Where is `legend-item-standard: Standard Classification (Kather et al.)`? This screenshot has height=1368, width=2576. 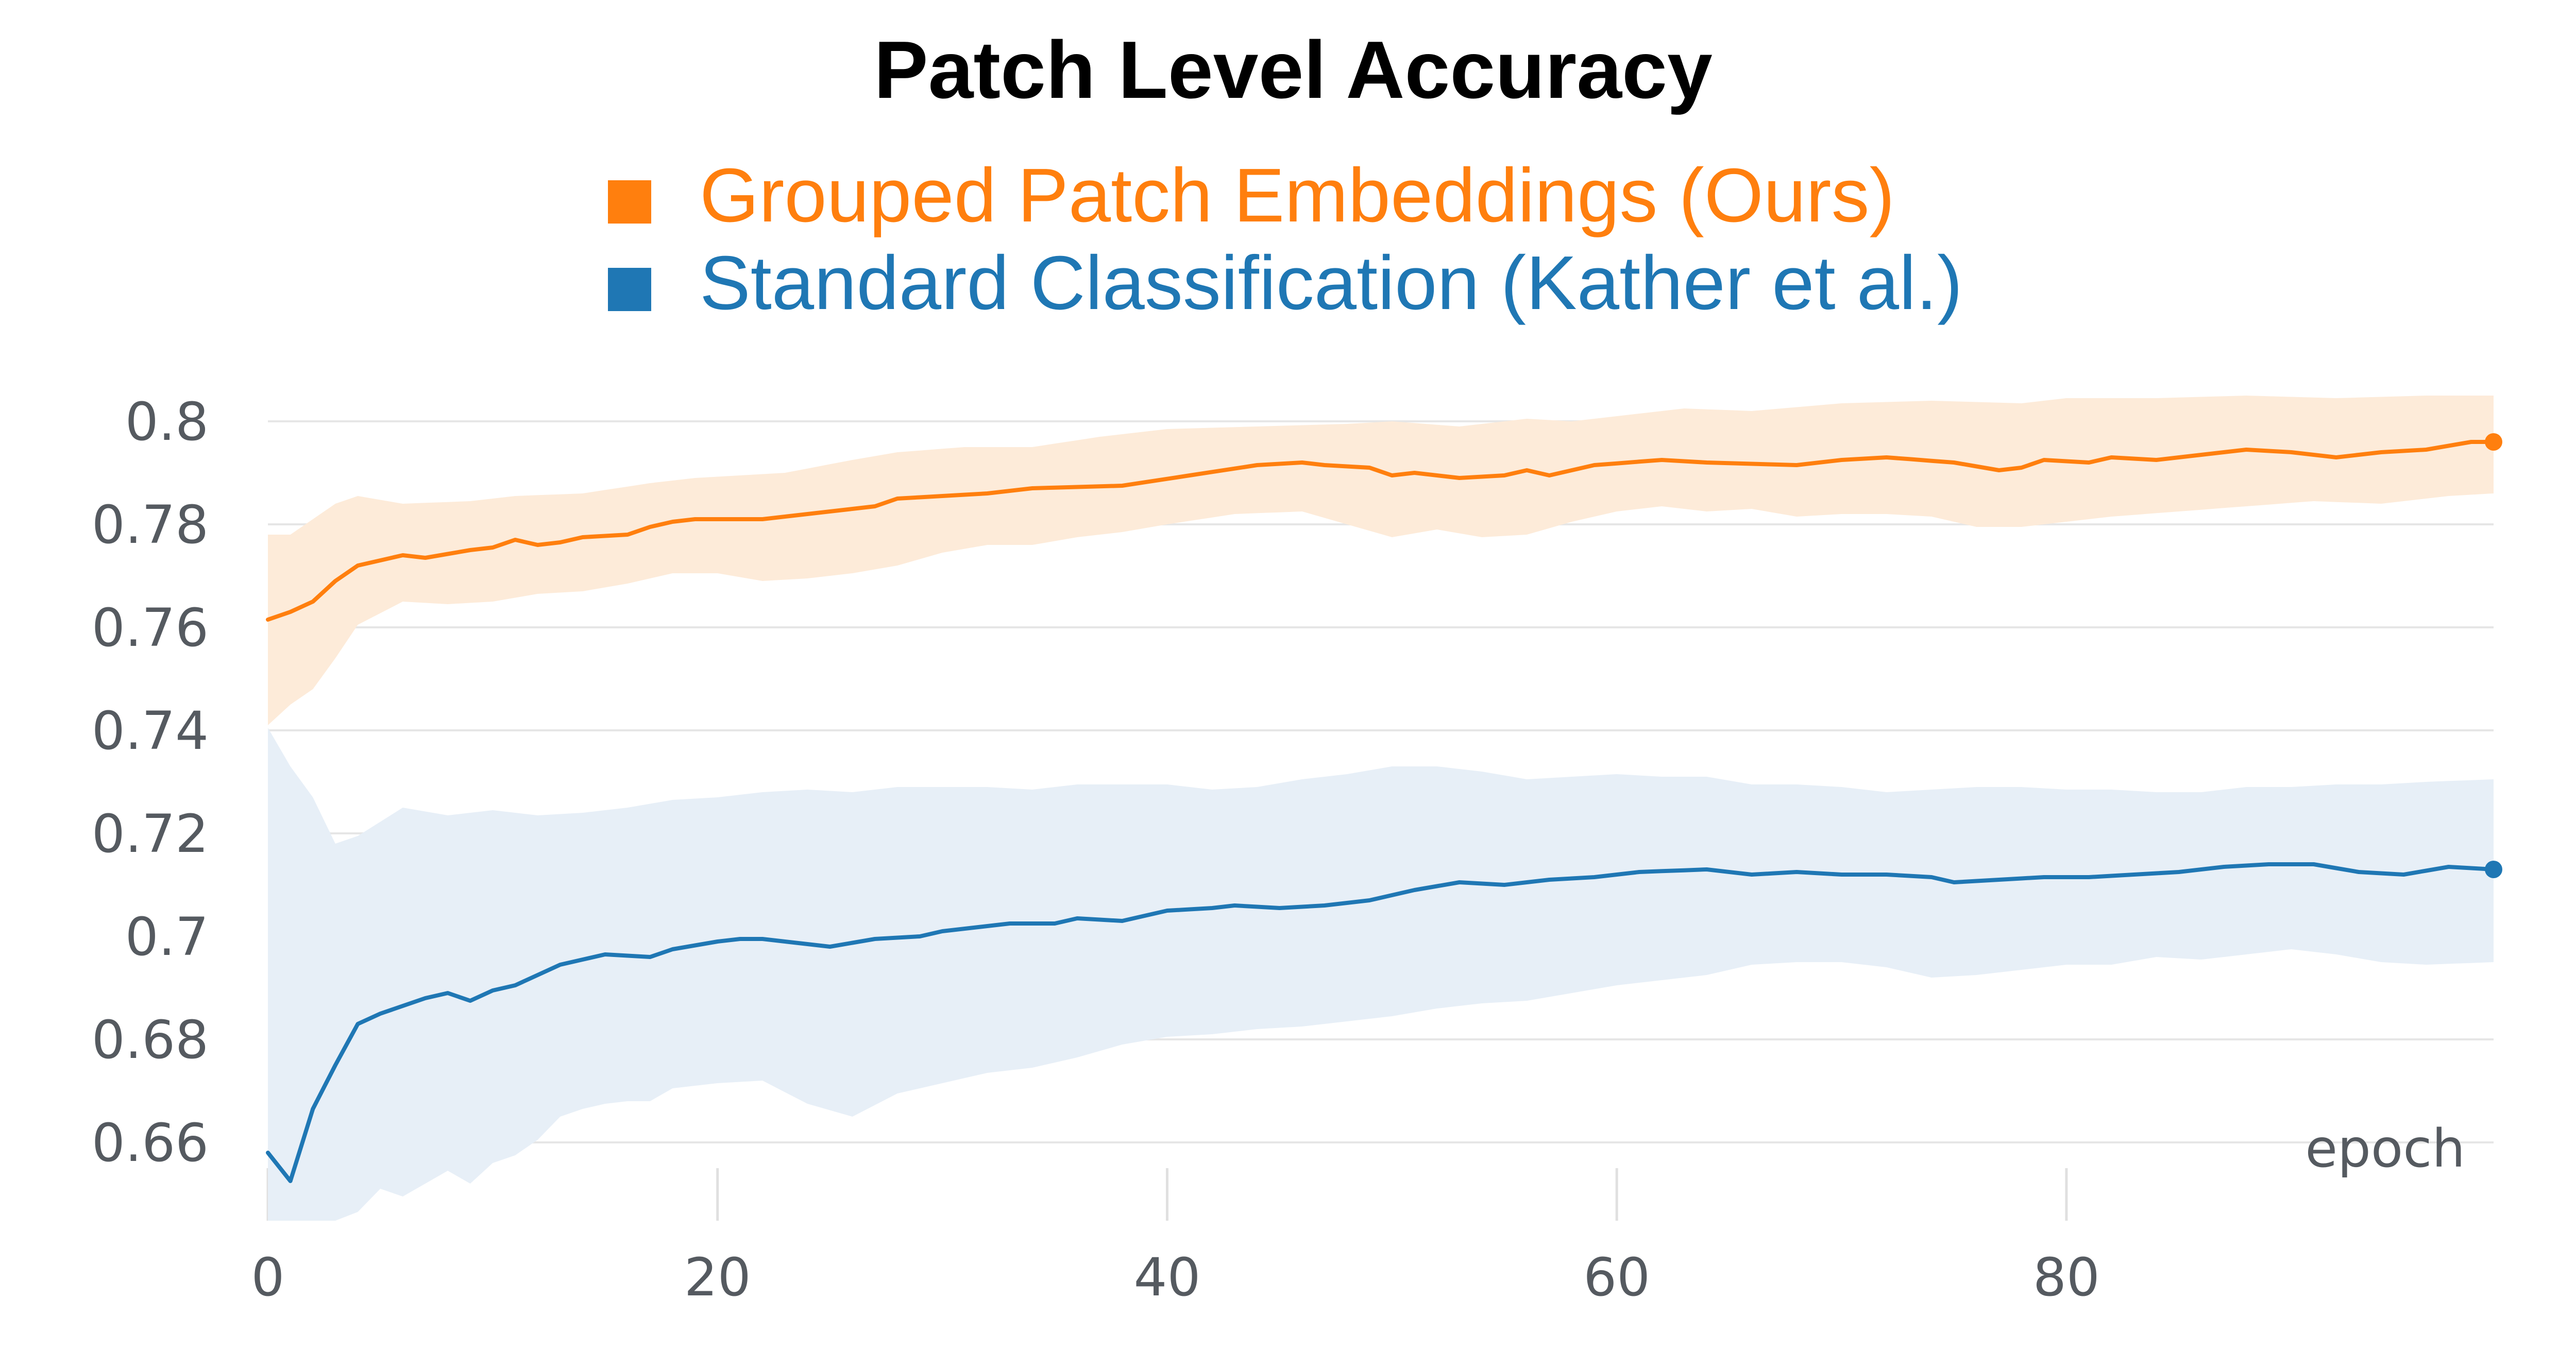
legend-item-standard: Standard Classification (Kather et al.) is located at coordinates (1285, 283).